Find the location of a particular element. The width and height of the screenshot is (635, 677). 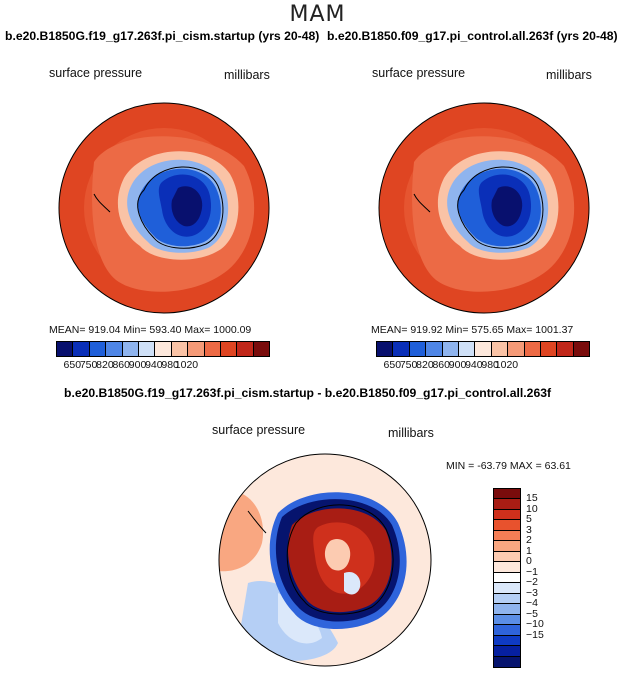

diff-colorbar-ticks: 15 10 5 3 2 1 0 −1 −2 −3 −4 −5 −10 −15 is located at coordinates (541, 577).